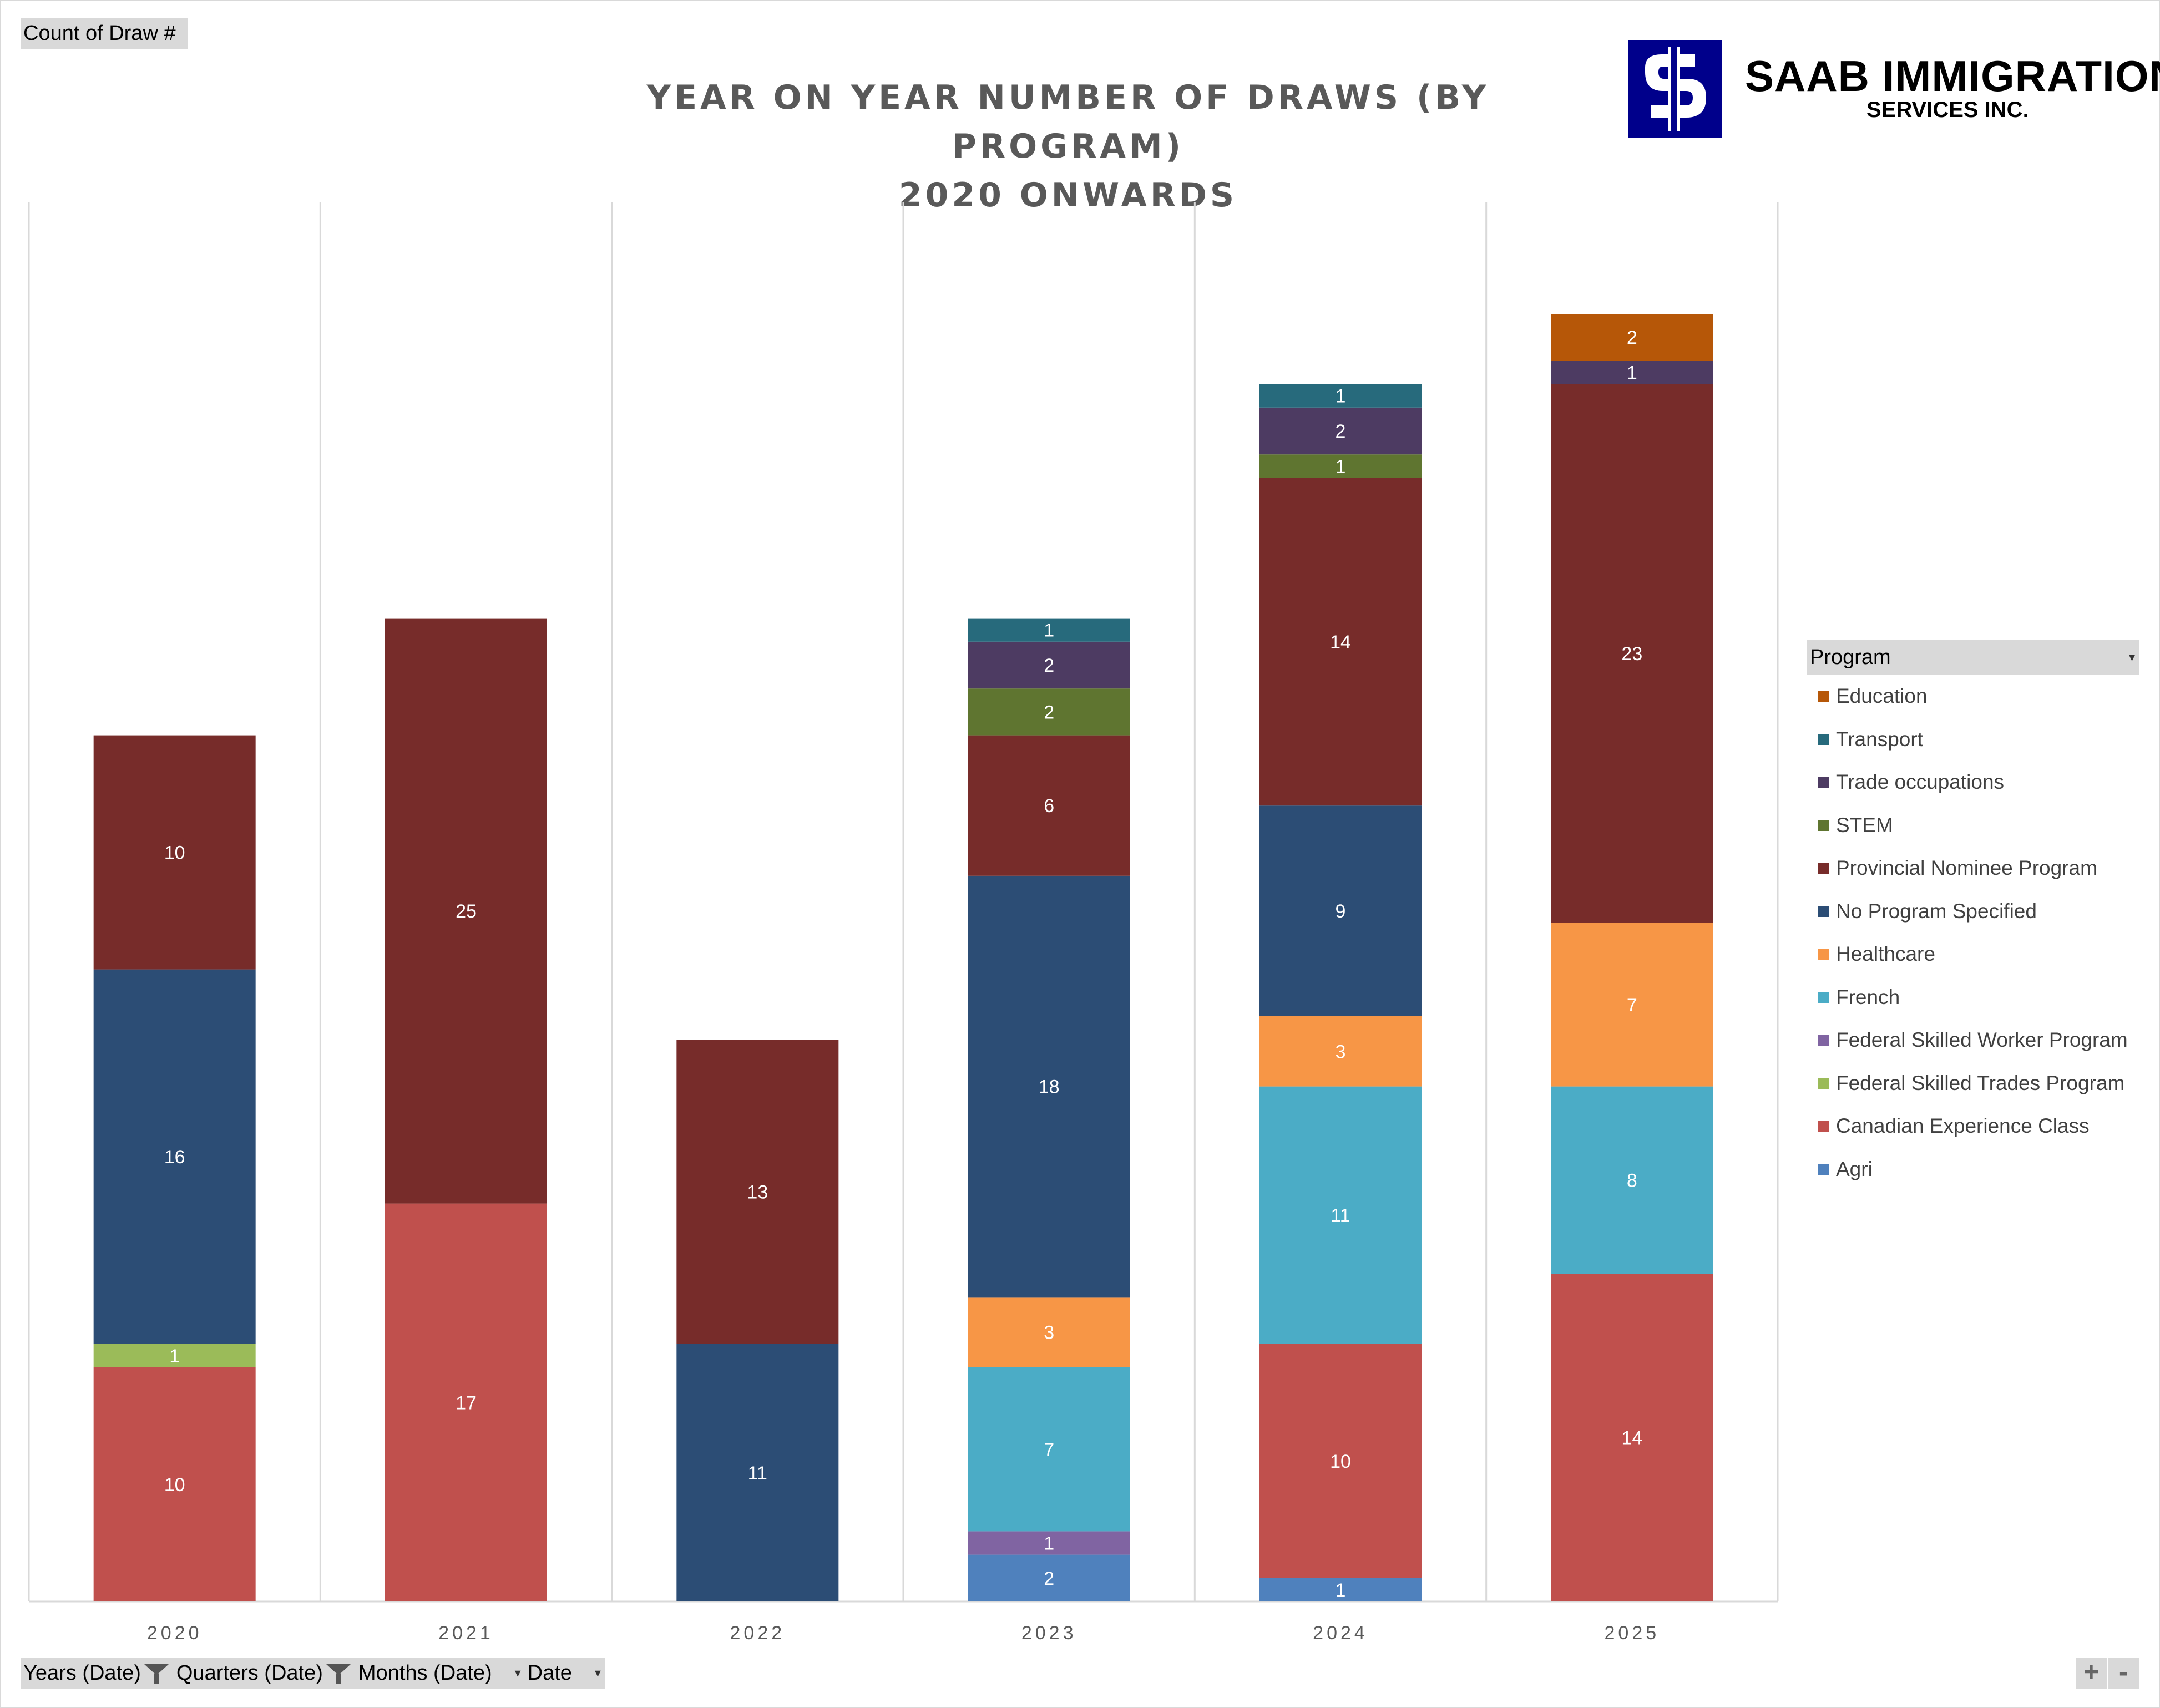  I want to click on legend-item: Provincial Nominee Program, so click(1973, 868).